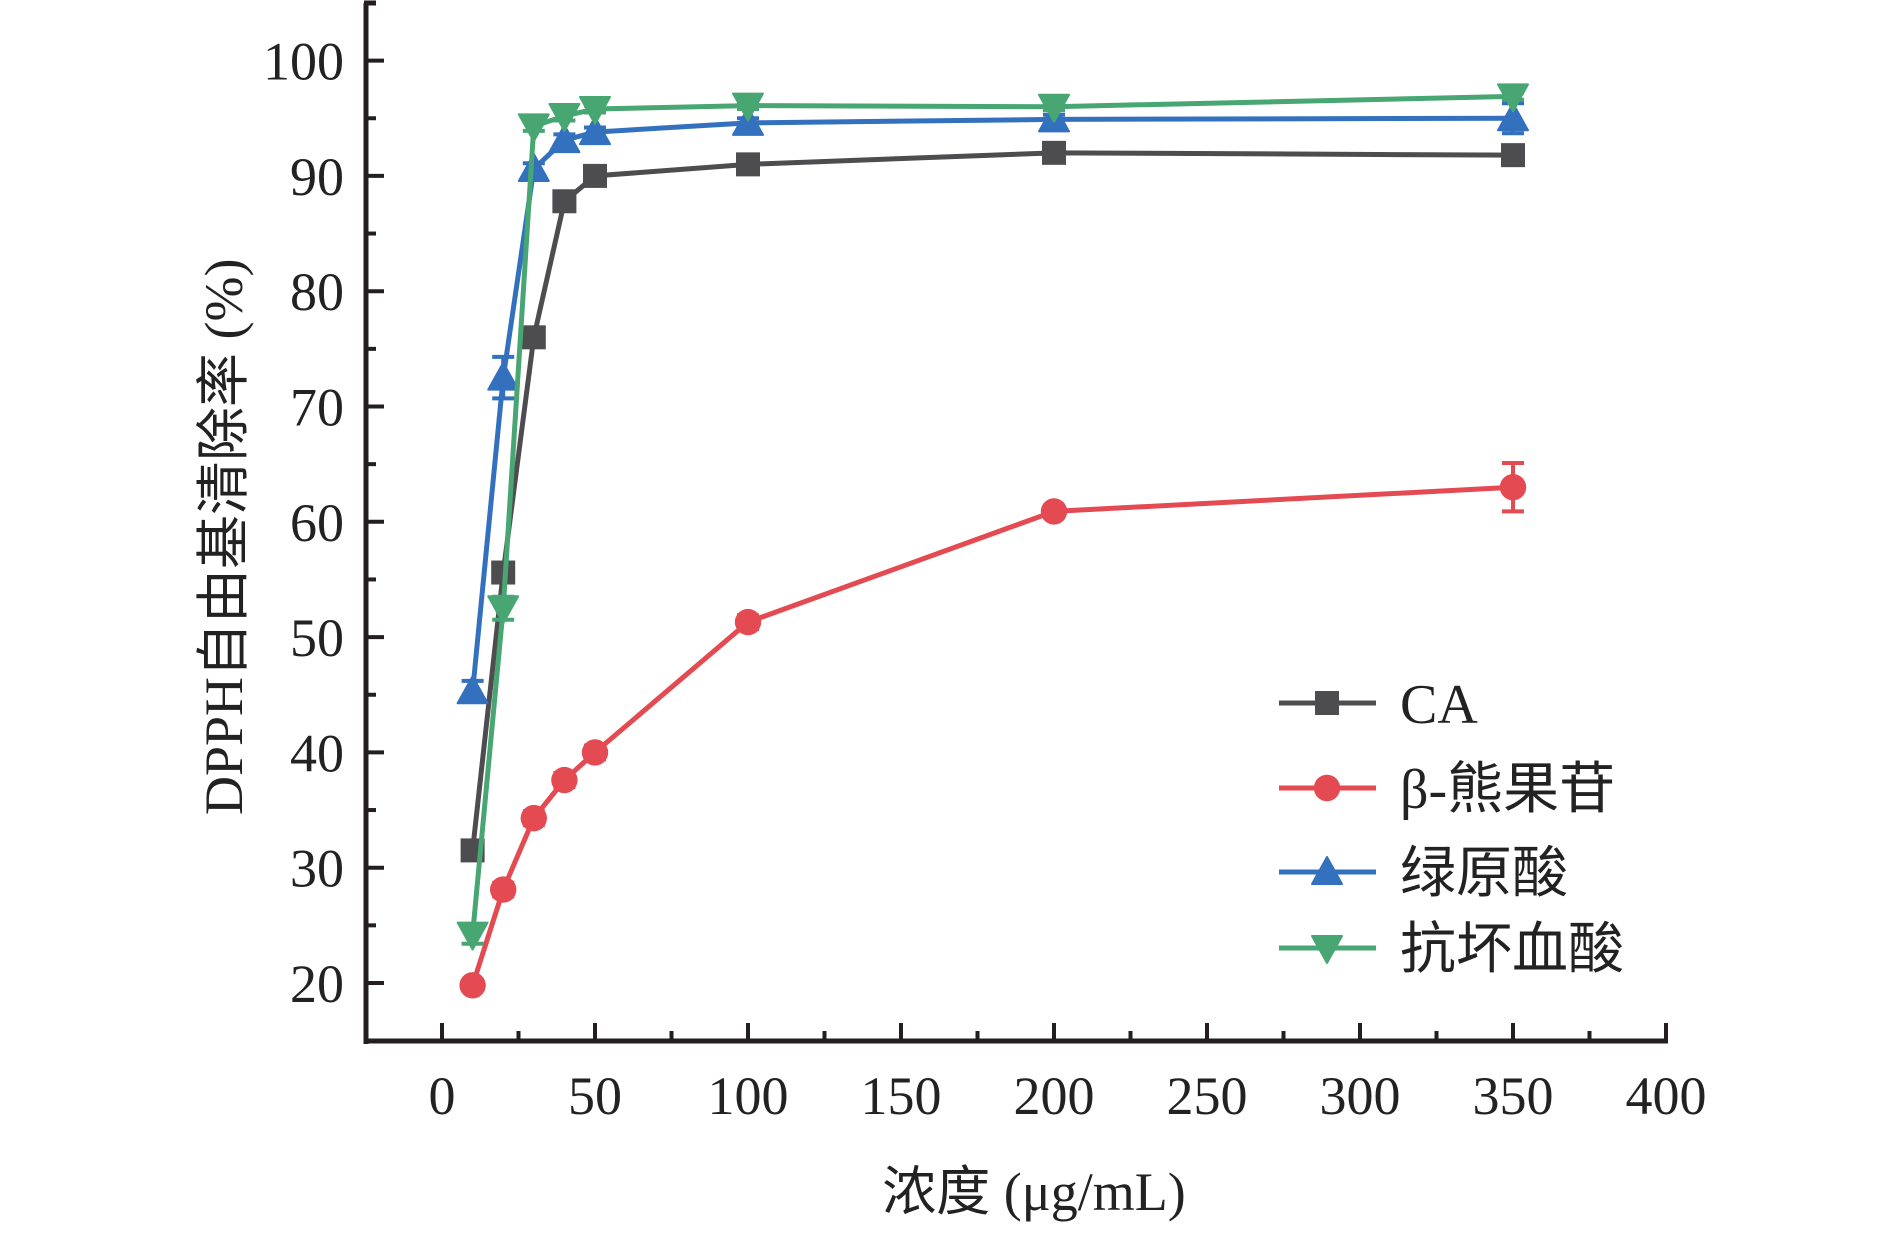  What do you see at coordinates (317, 292) in the screenshot?
I see `y-tick-label: 80` at bounding box center [317, 292].